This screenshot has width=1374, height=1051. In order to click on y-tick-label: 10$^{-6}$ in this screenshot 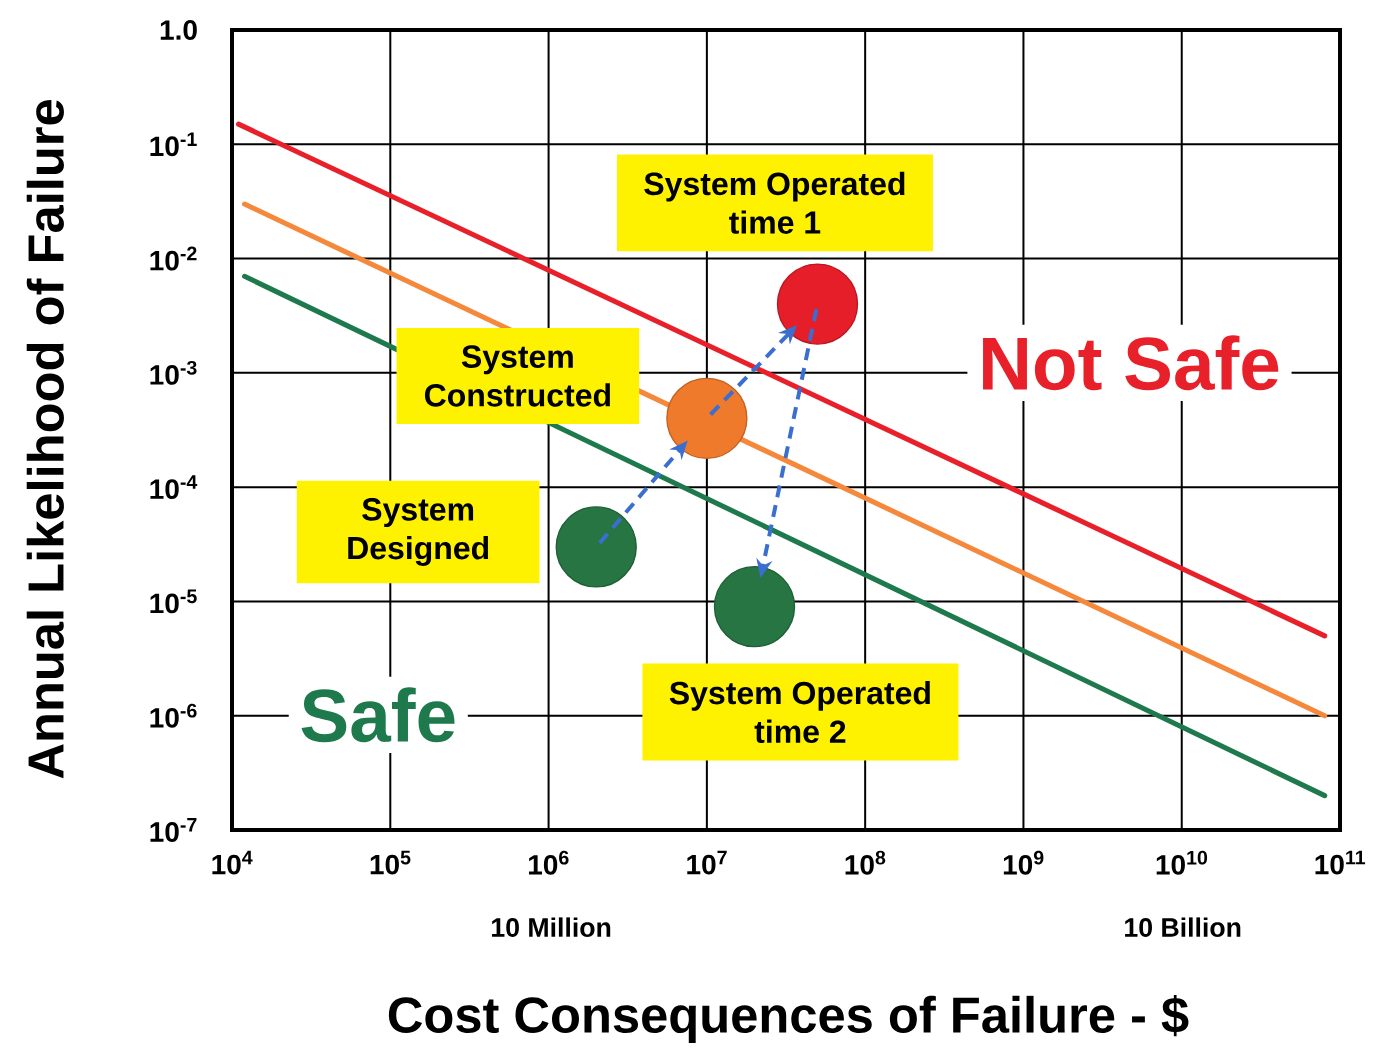, I will do `click(173, 715)`.